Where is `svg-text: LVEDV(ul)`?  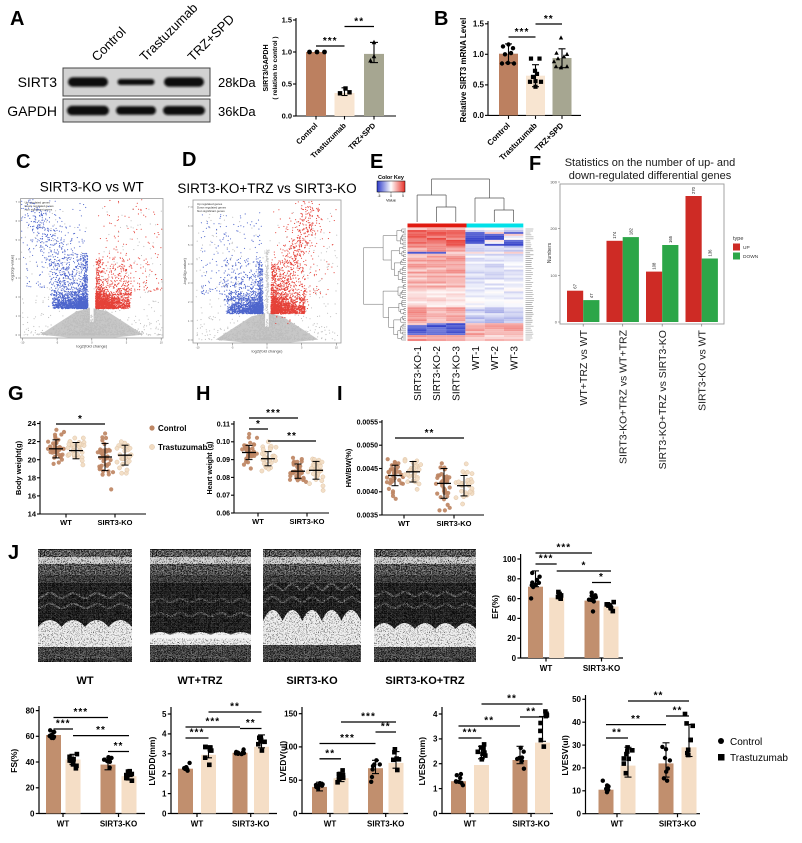 svg-text: LVEDV(ul) is located at coordinates (283, 761).